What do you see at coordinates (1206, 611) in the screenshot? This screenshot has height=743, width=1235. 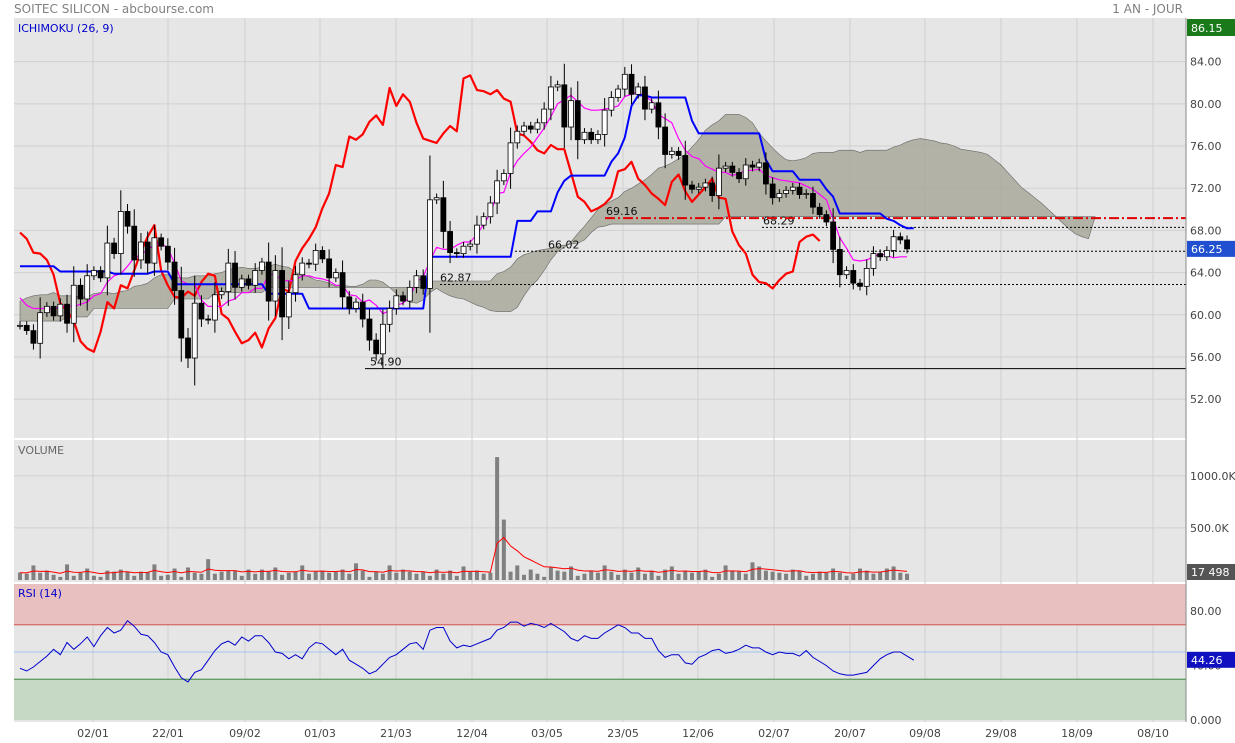 I see `rsi-tick-label: 80.00` at bounding box center [1206, 611].